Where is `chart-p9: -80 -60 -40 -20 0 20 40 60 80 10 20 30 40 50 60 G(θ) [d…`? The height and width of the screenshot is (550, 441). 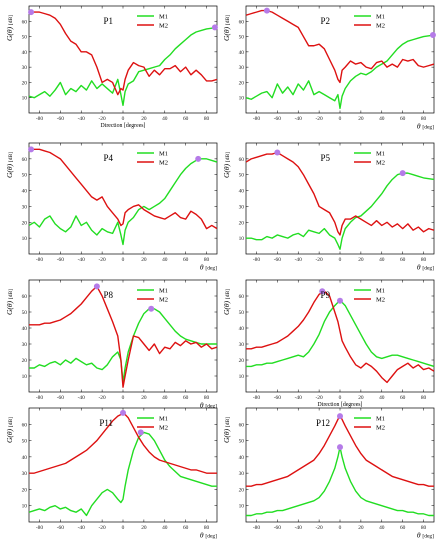
chart-p9: -80 -60 -40 -20 0 20 40 60 80 10 20 30 40 50 60 G(θ) [d… is located at coordinates (328, 343).